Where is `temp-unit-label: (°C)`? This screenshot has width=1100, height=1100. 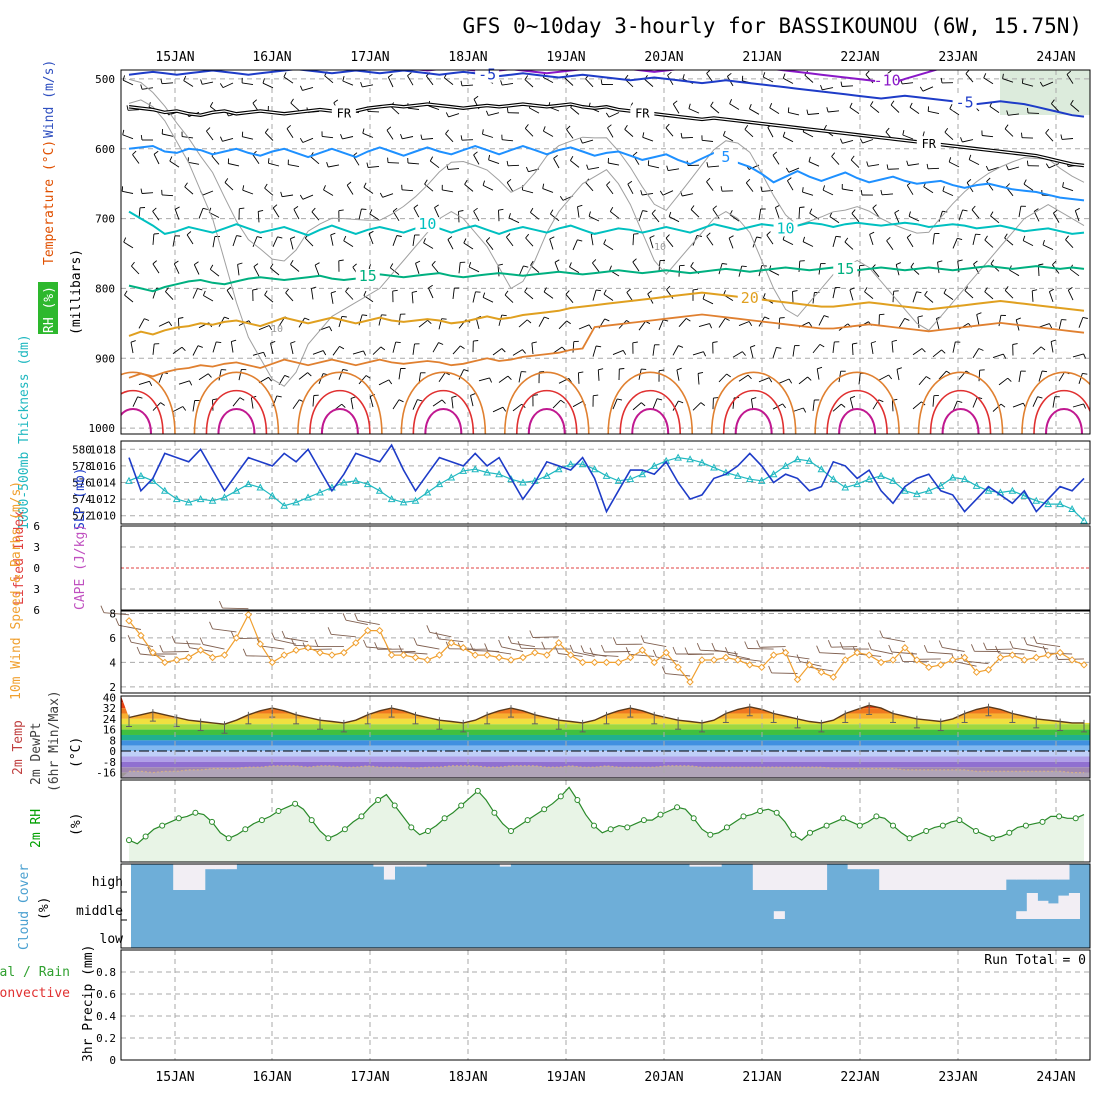
temp-unit-label: (°C) is located at coordinates (76, 752).